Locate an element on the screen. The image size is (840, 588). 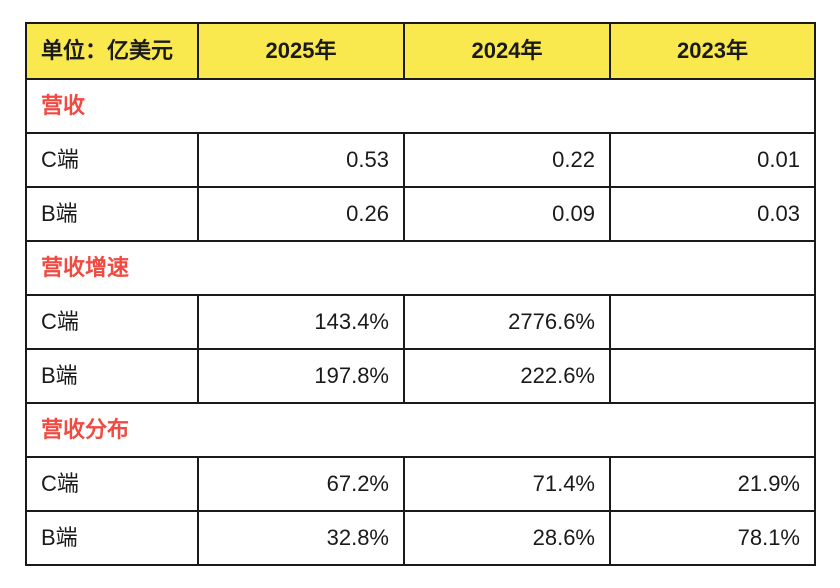
value-2023: 0.01 is located at coordinates (712, 160).